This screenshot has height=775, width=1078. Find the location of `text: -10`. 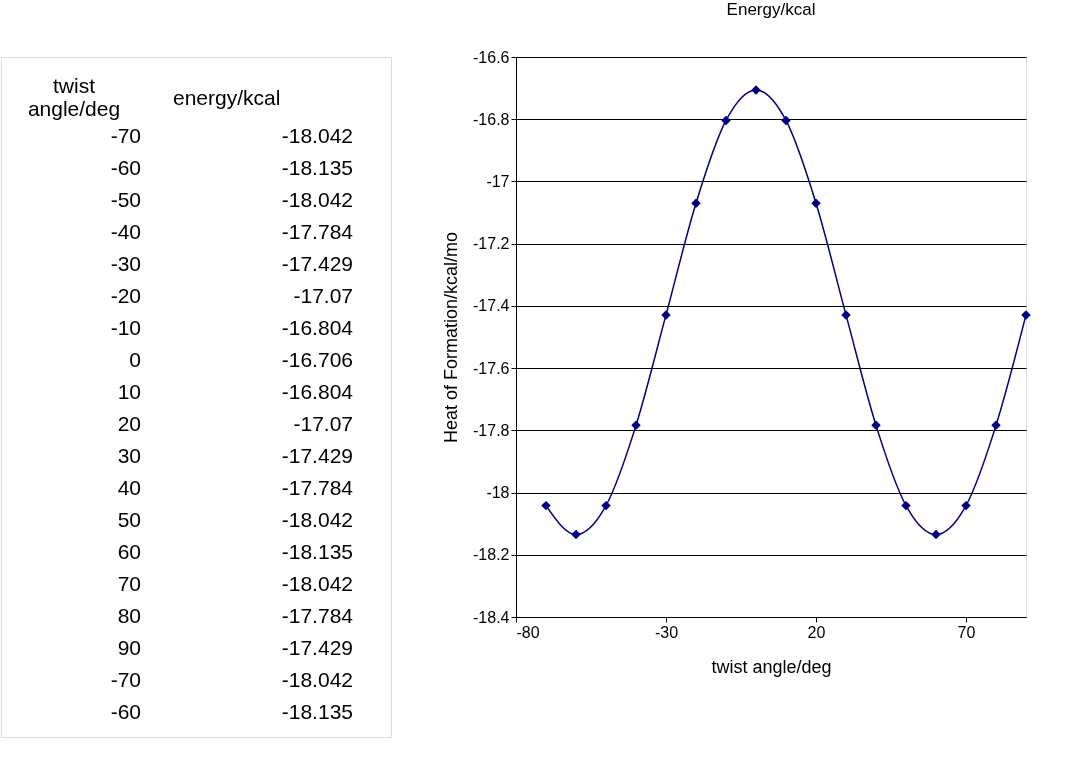

text: -10 is located at coordinates (125, 327).